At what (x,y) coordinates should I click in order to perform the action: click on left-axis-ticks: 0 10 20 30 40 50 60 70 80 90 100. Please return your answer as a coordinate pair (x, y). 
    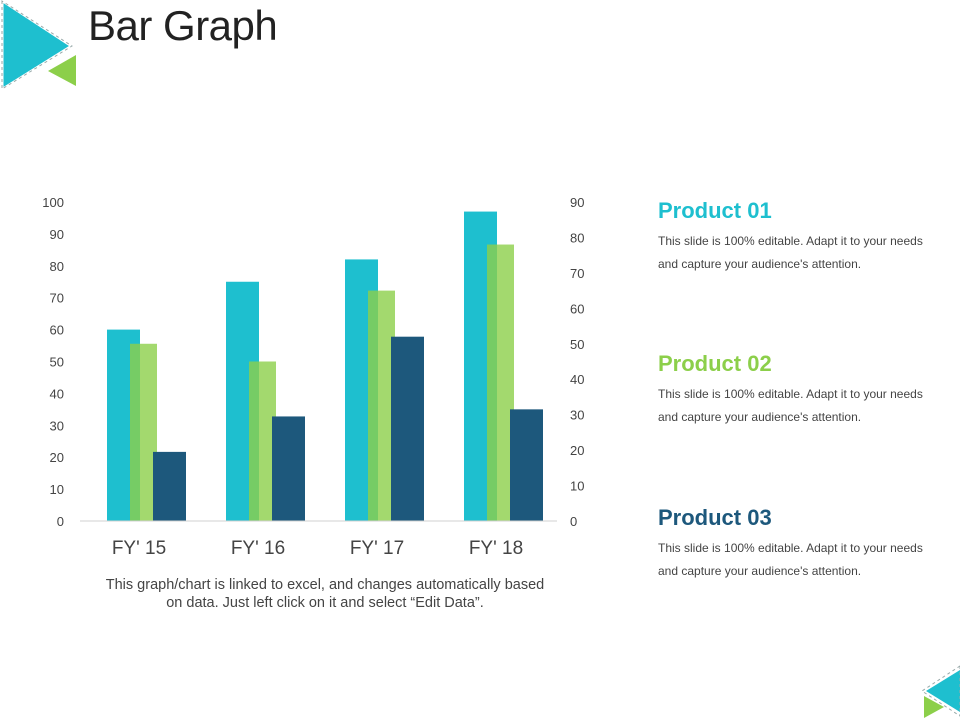
    Looking at the image, I should click on (53, 362).